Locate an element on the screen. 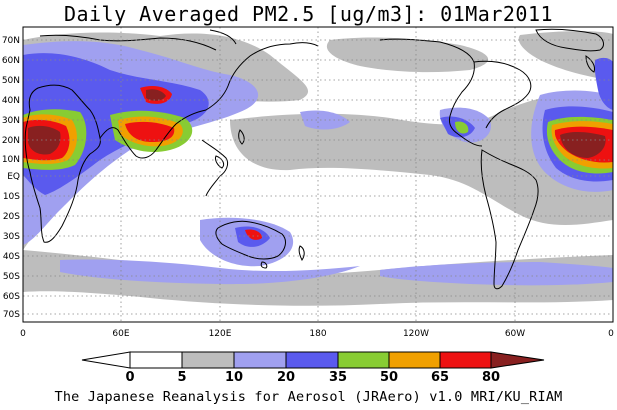  colorbar: 0 5 10 20 35 50 65 80 is located at coordinates (313, 368).